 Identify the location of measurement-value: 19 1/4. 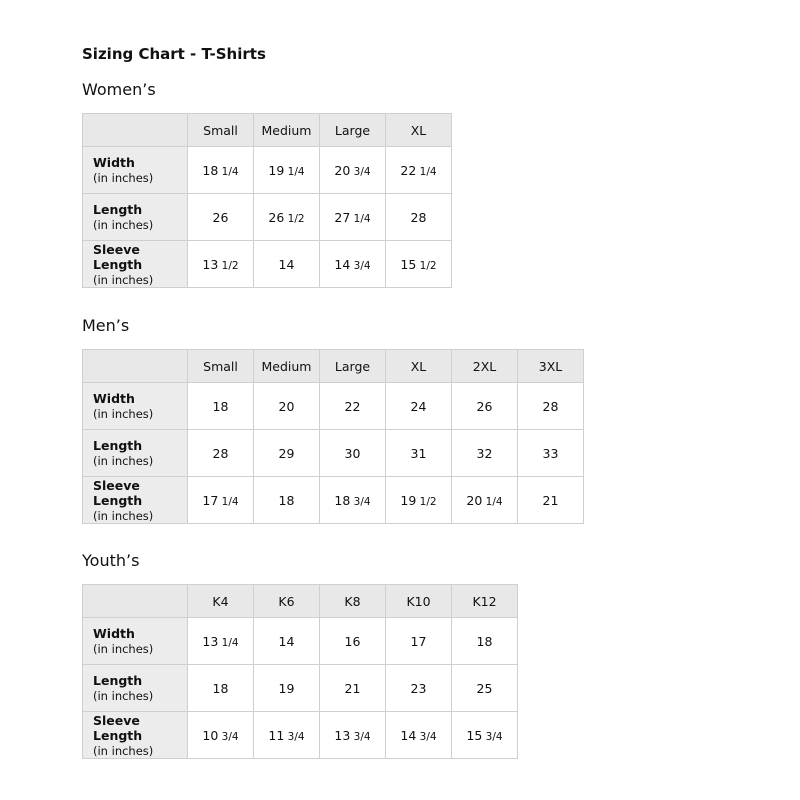
(286, 170).